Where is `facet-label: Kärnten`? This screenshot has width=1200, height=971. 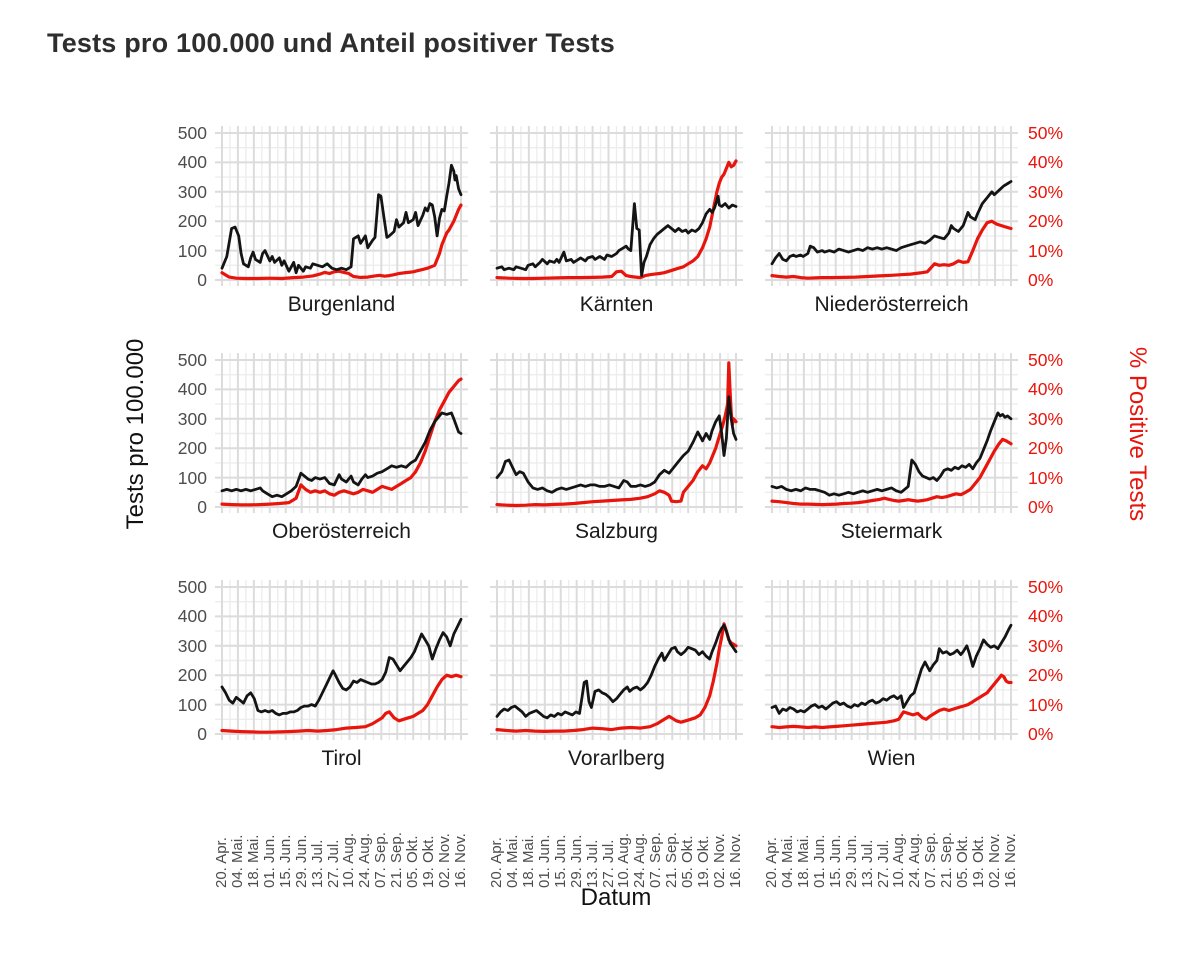
facet-label: Kärnten is located at coordinates (616, 304).